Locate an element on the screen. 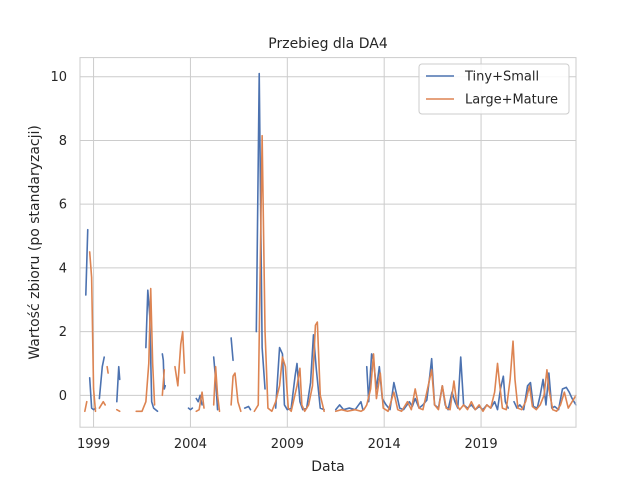 The height and width of the screenshot is (480, 640). y-tick-label: 8 is located at coordinates (63, 141).